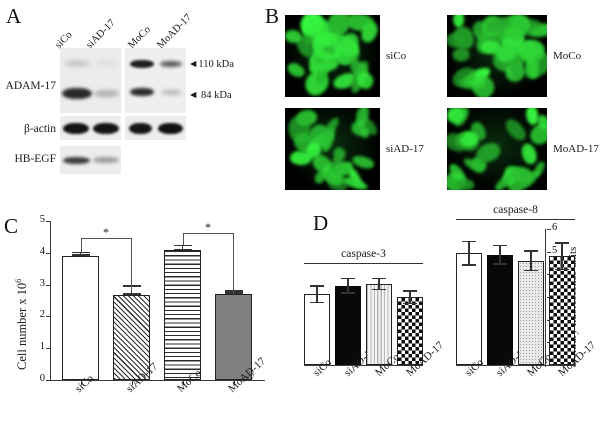 Image resolution: width=600 pixels, height=437 pixels. I want to click on panel-d-y-tick-label: 6, so click(555, 227).